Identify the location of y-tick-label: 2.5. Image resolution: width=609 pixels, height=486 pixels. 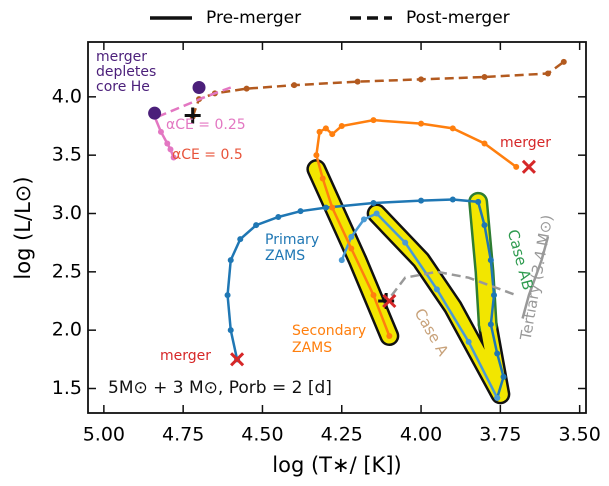
(67, 271).